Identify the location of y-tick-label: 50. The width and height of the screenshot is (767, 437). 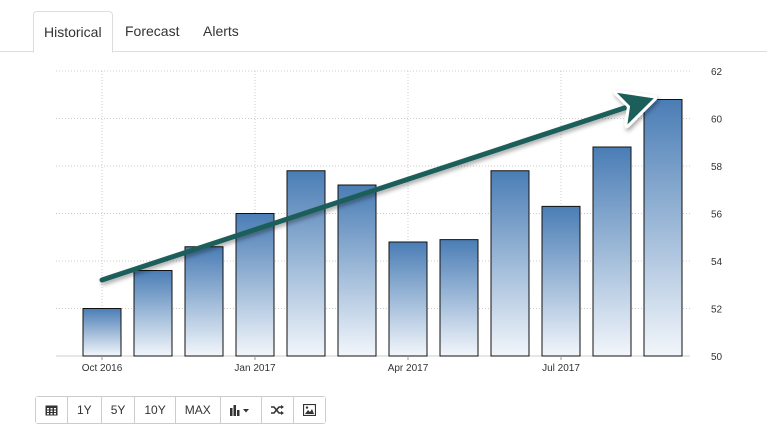
(717, 357).